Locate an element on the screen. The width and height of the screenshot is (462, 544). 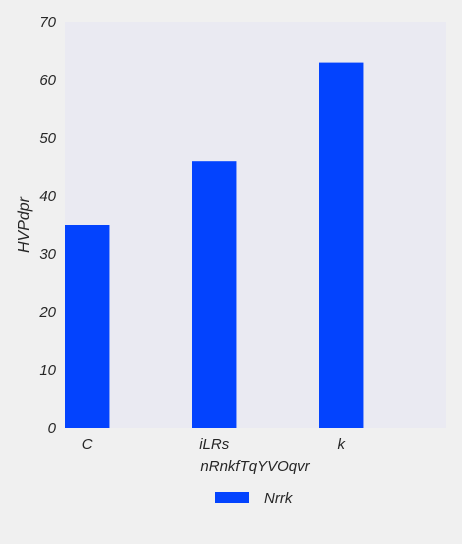
y-tick-label: 70 is located at coordinates (47, 22).